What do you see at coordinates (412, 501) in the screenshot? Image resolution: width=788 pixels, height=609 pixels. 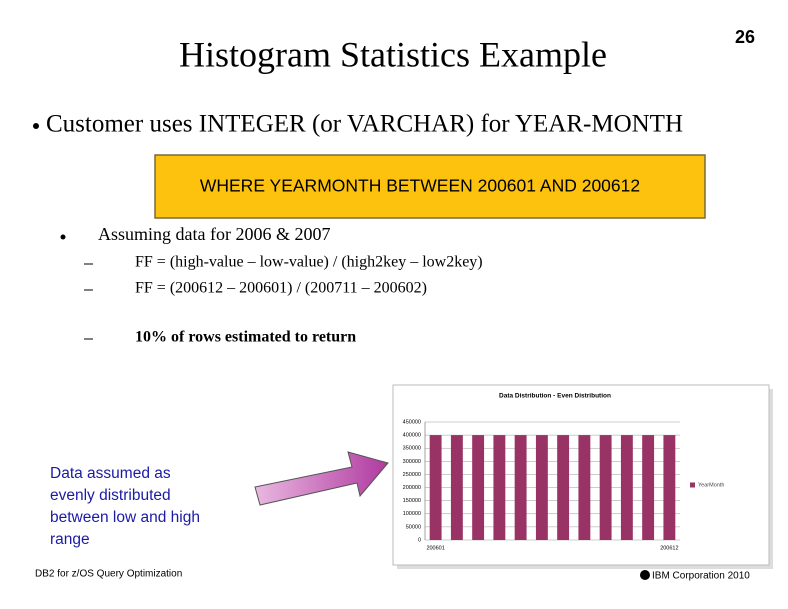 I see `y-tick-label: 150000` at bounding box center [412, 501].